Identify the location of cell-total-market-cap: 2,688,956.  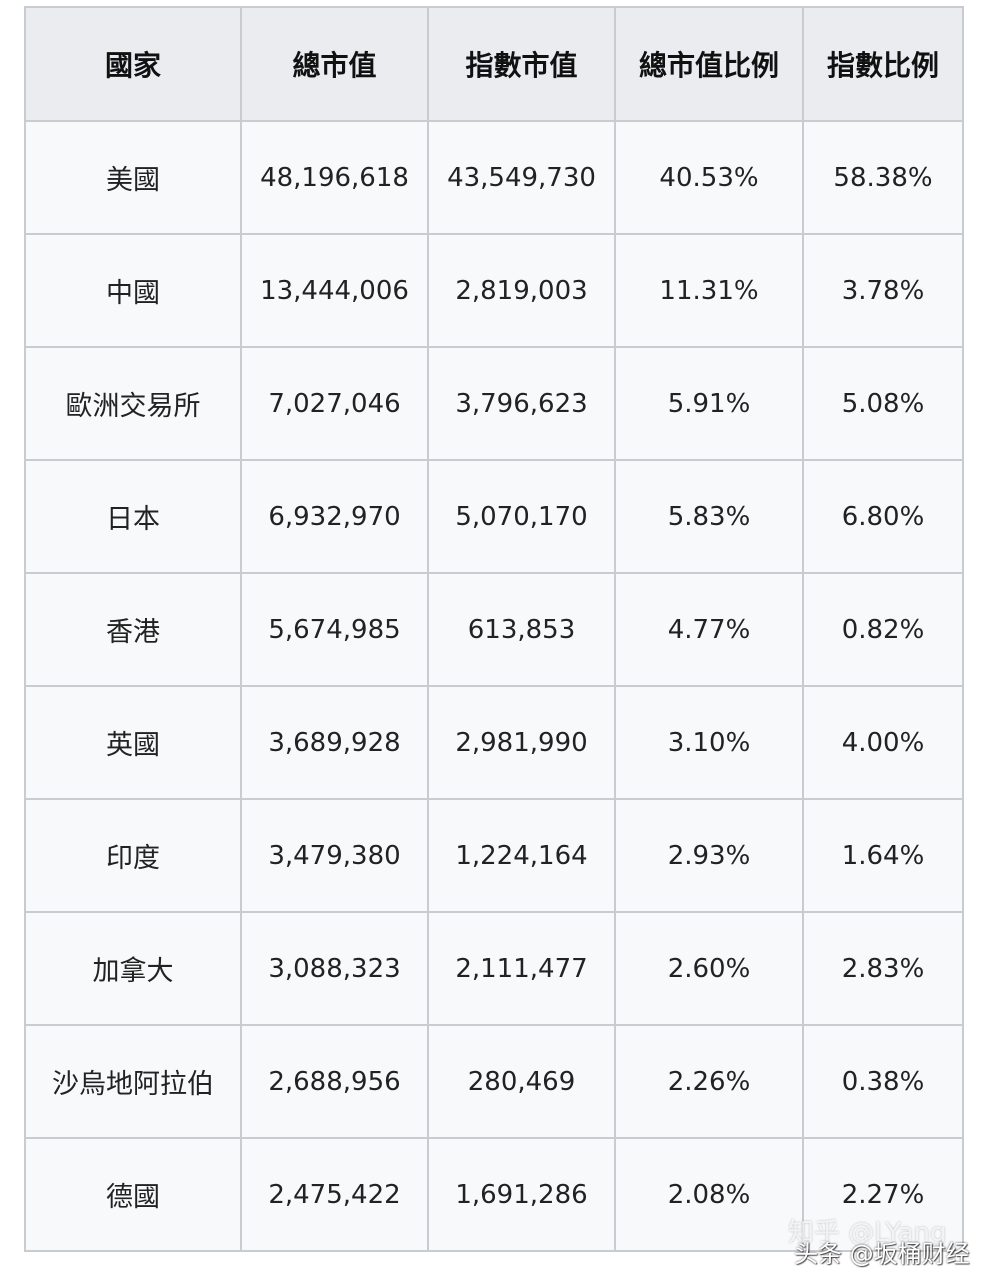
(334, 1081).